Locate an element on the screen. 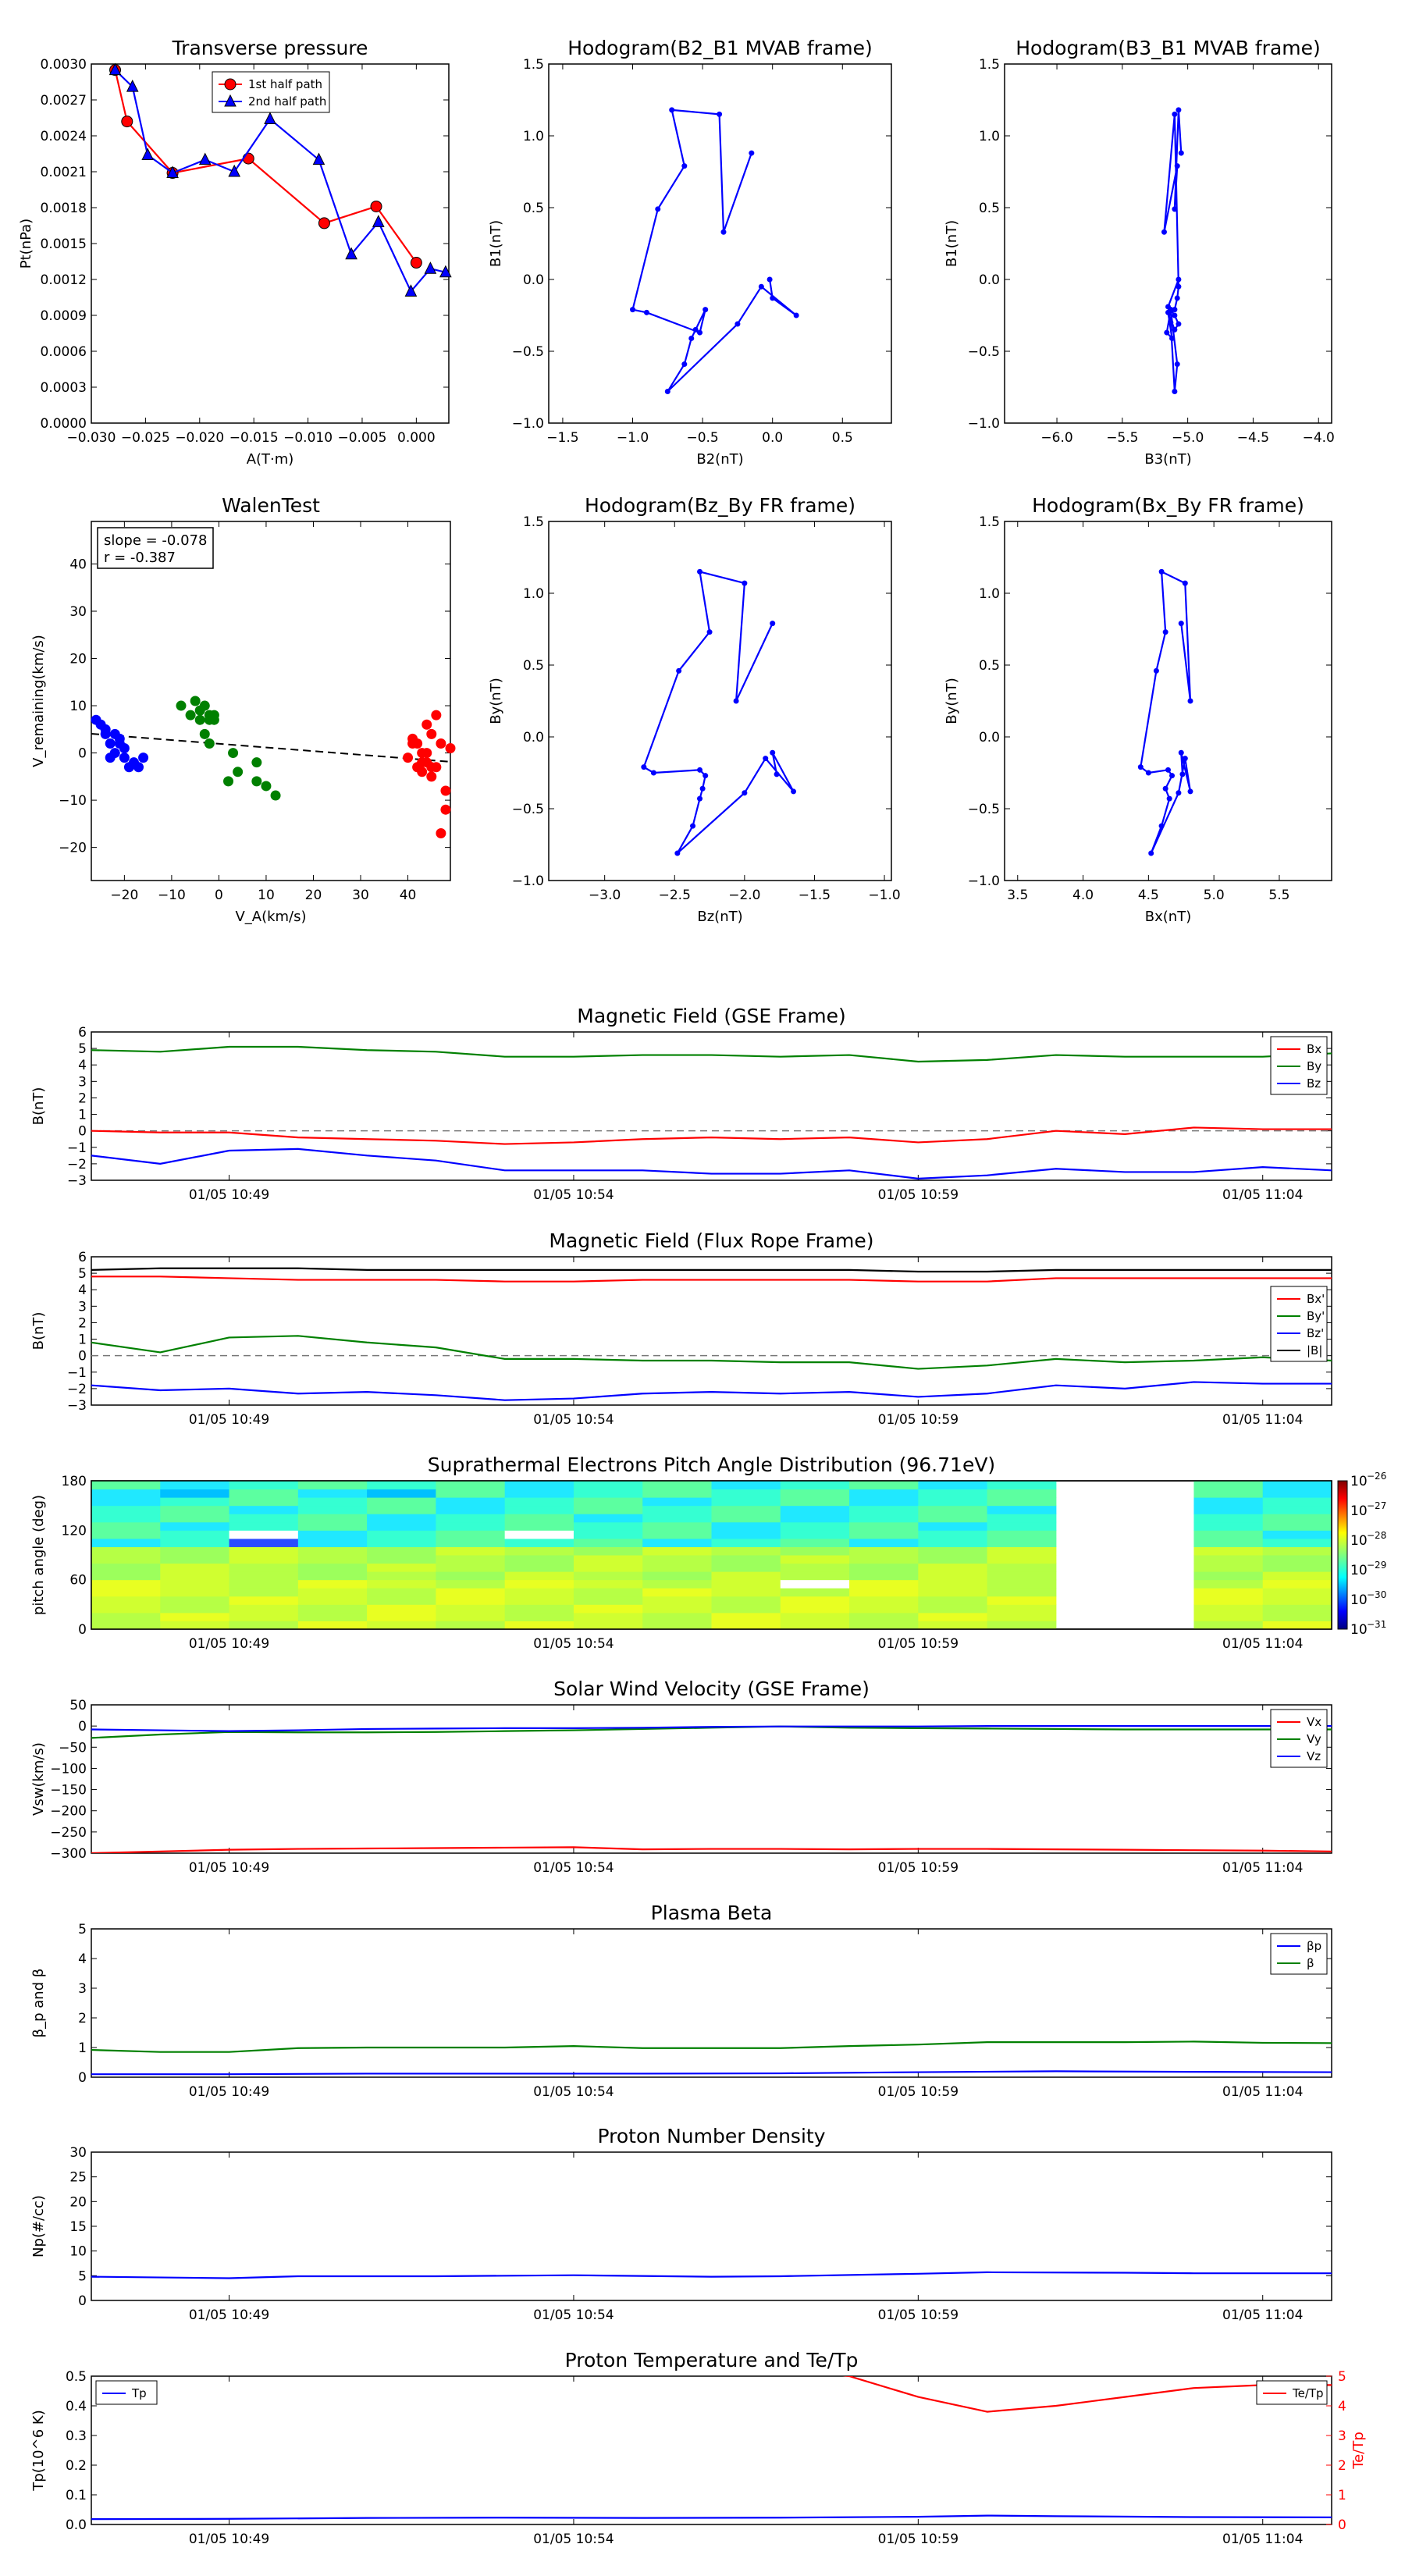 The width and height of the screenshot is (1405, 2576). x-axis-label: Bx(nT) is located at coordinates (1168, 917).